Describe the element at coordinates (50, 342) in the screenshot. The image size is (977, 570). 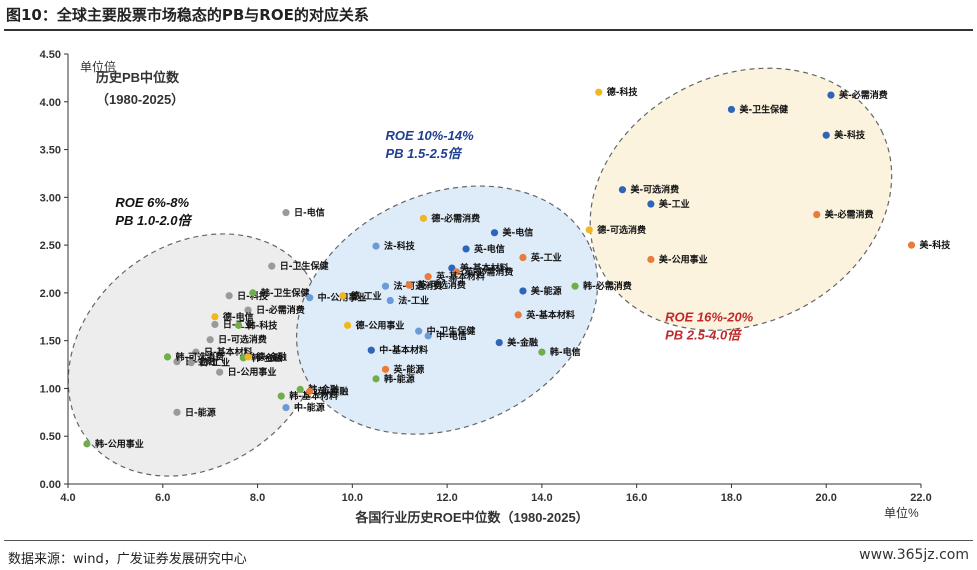
I see `y-tick-label: 1.50` at that location.